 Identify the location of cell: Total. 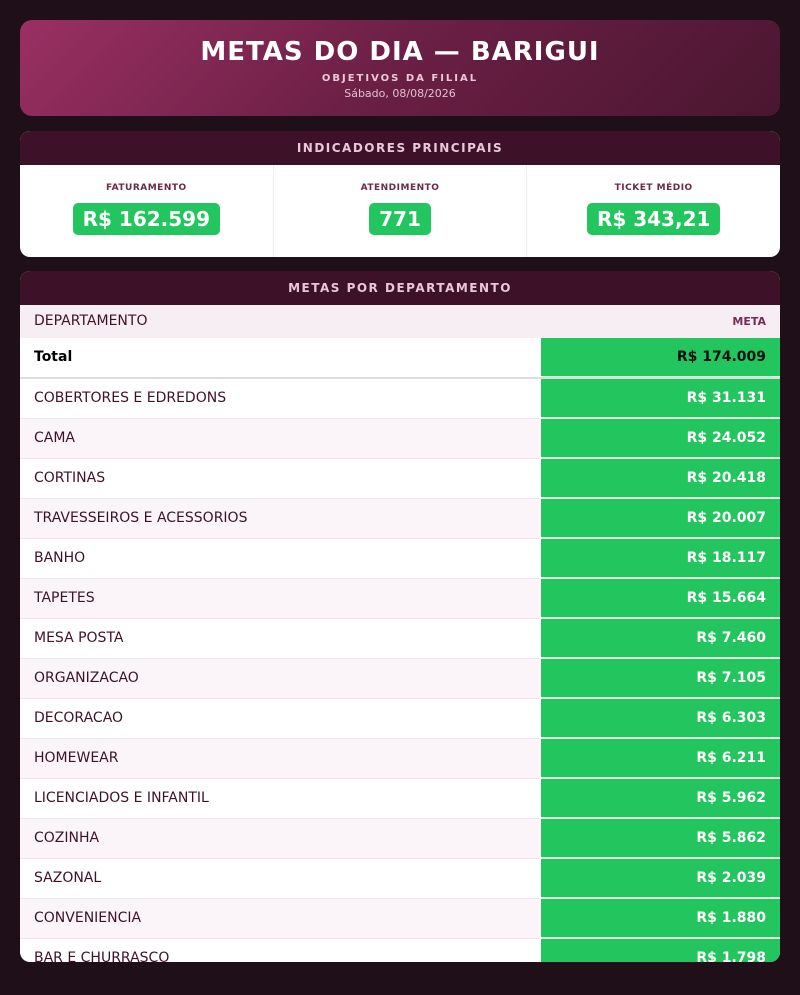
(53, 357).